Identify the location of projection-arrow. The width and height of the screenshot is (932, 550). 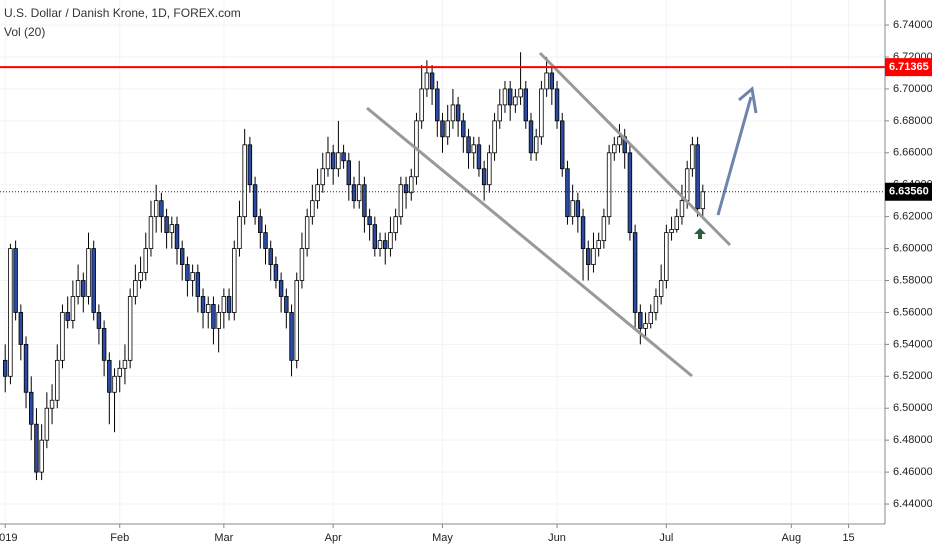
(734, 156).